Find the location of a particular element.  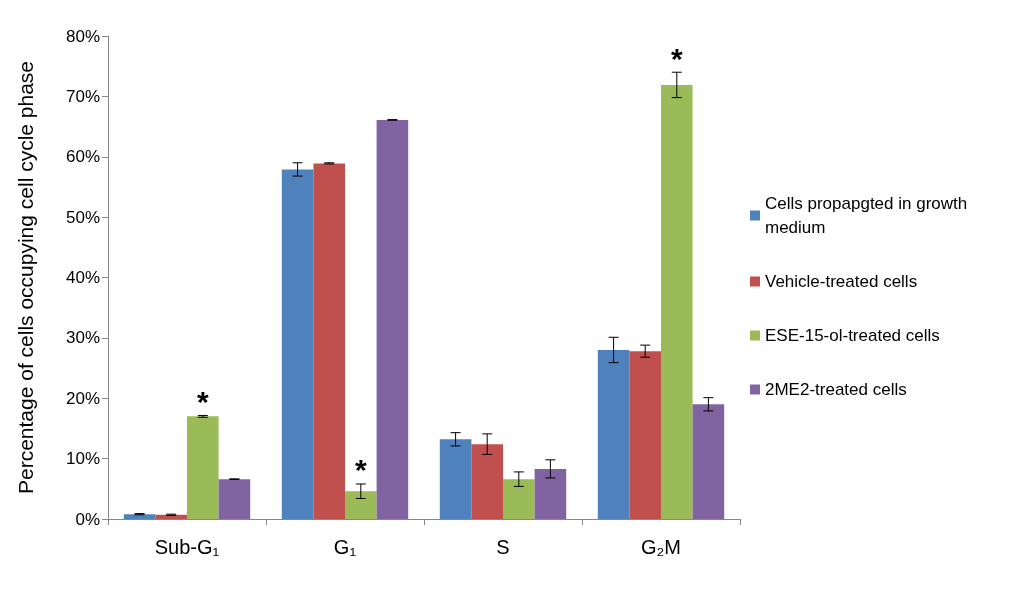

y-tick-label: 70% is located at coordinates (82, 96).